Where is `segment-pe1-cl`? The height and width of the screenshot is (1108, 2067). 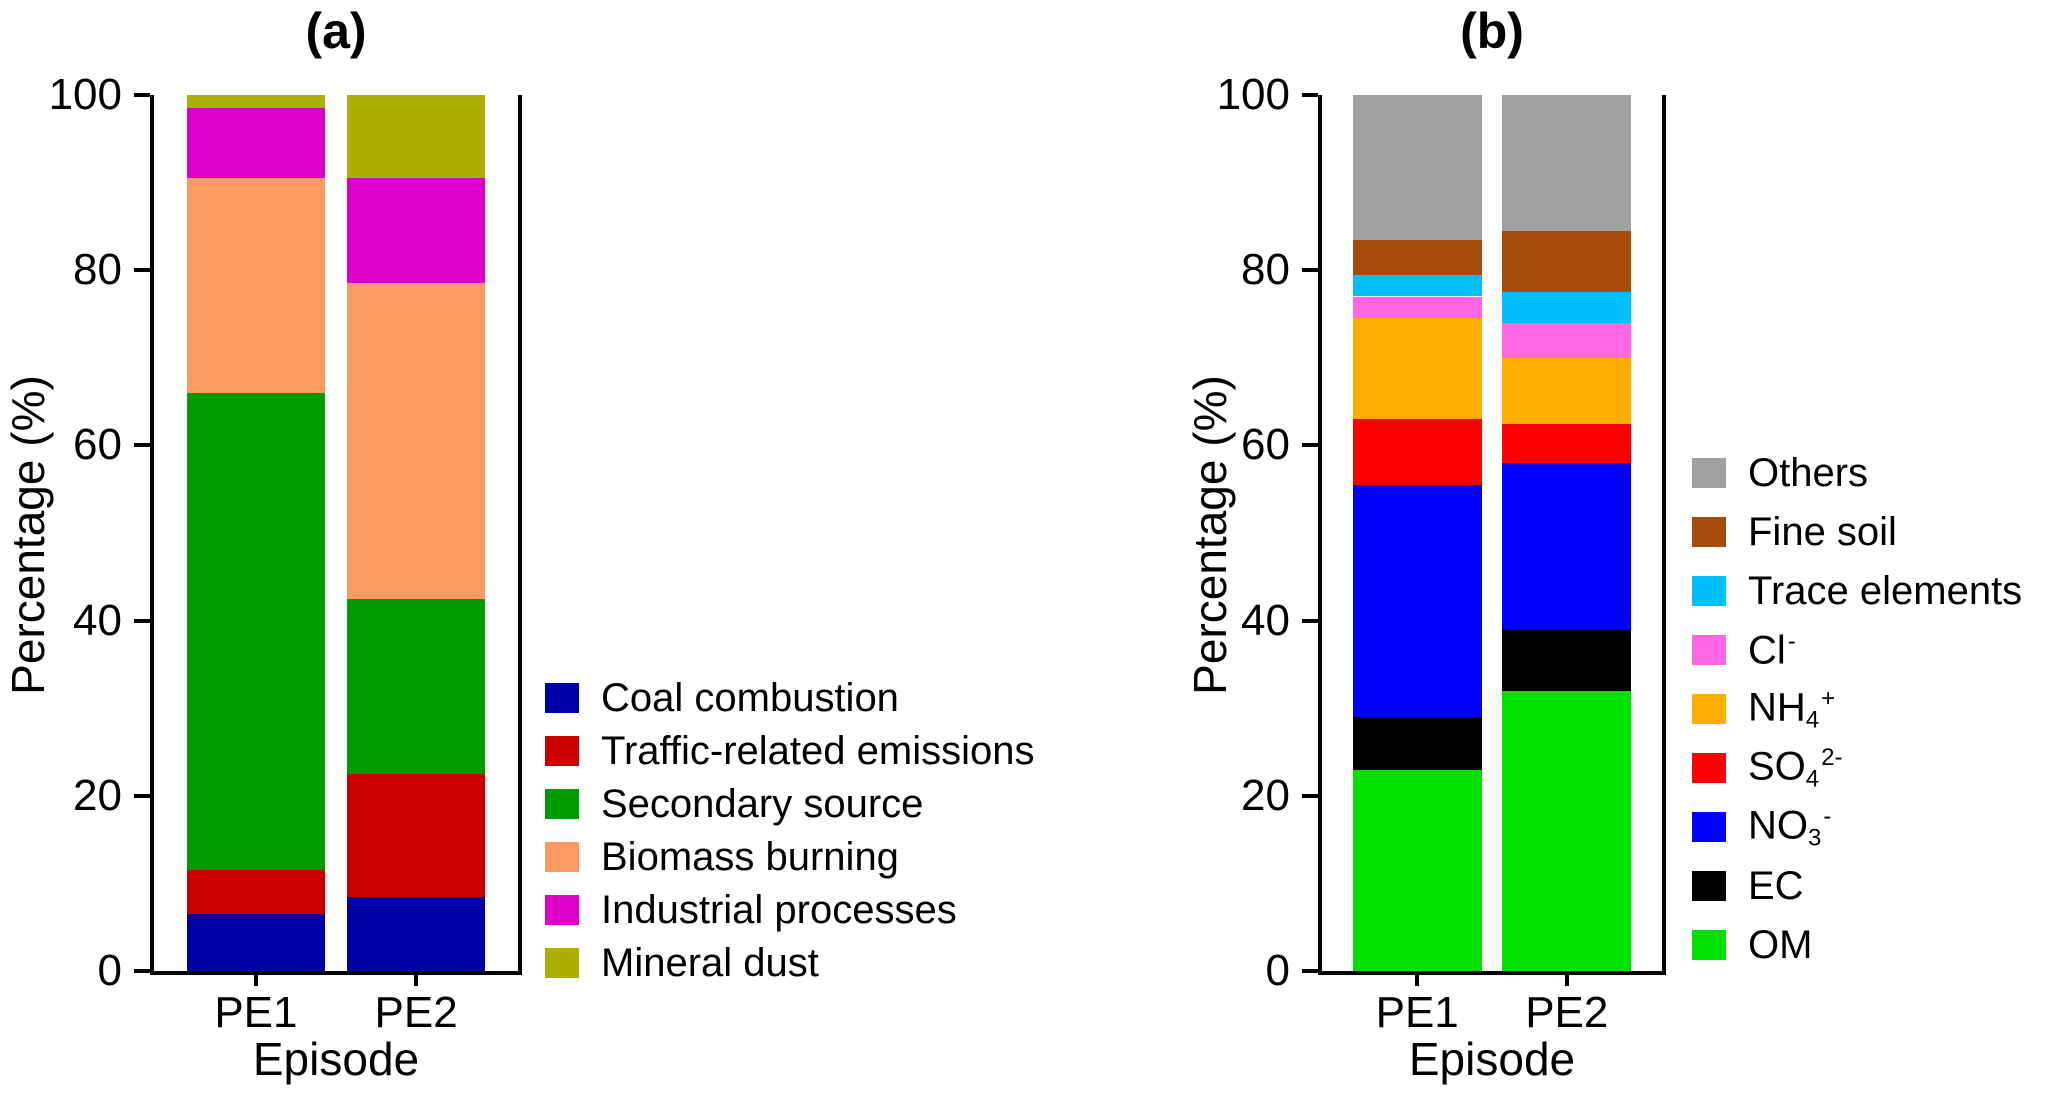 segment-pe1-cl is located at coordinates (1417, 307).